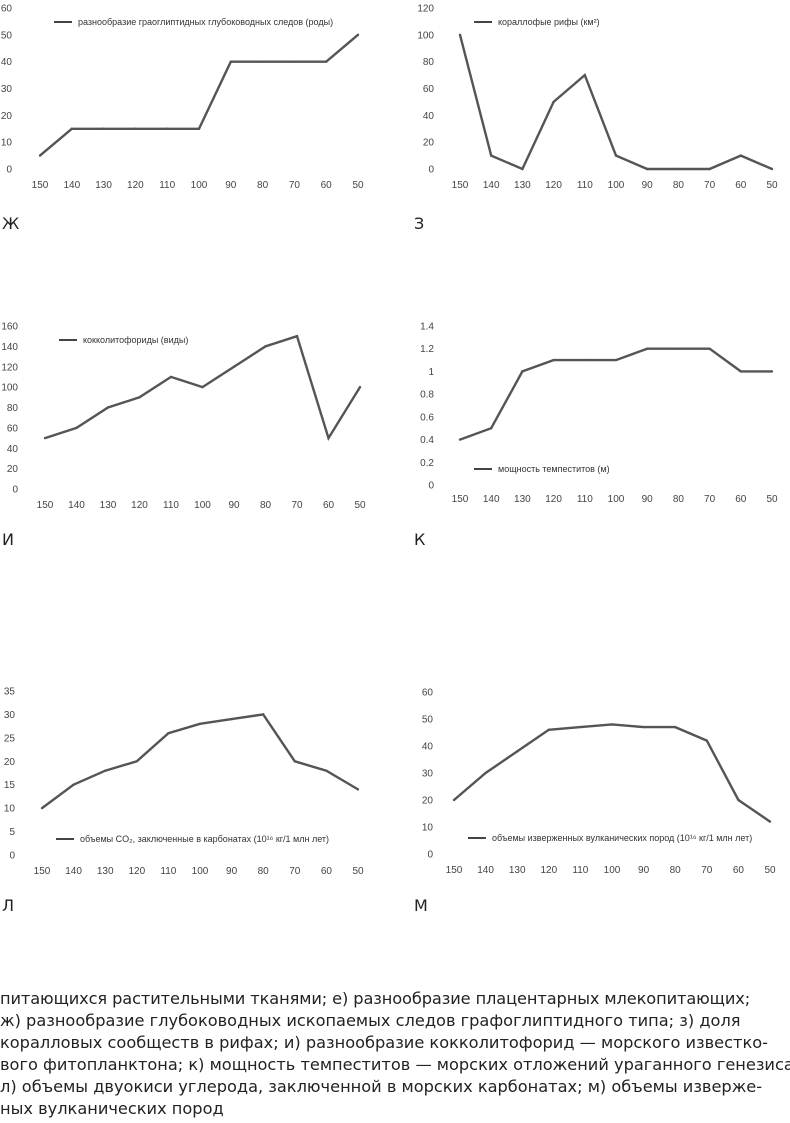 The image size is (790, 1123). Describe the element at coordinates (12, 832) in the screenshot. I see `y-tick-label: 5` at that location.